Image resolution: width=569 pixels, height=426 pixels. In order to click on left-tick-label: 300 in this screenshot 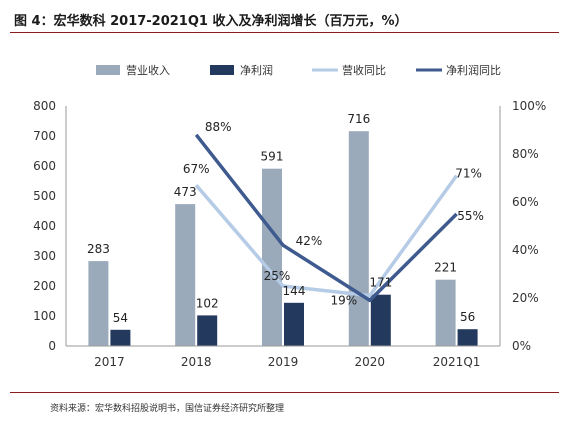, I will do `click(44, 256)`.